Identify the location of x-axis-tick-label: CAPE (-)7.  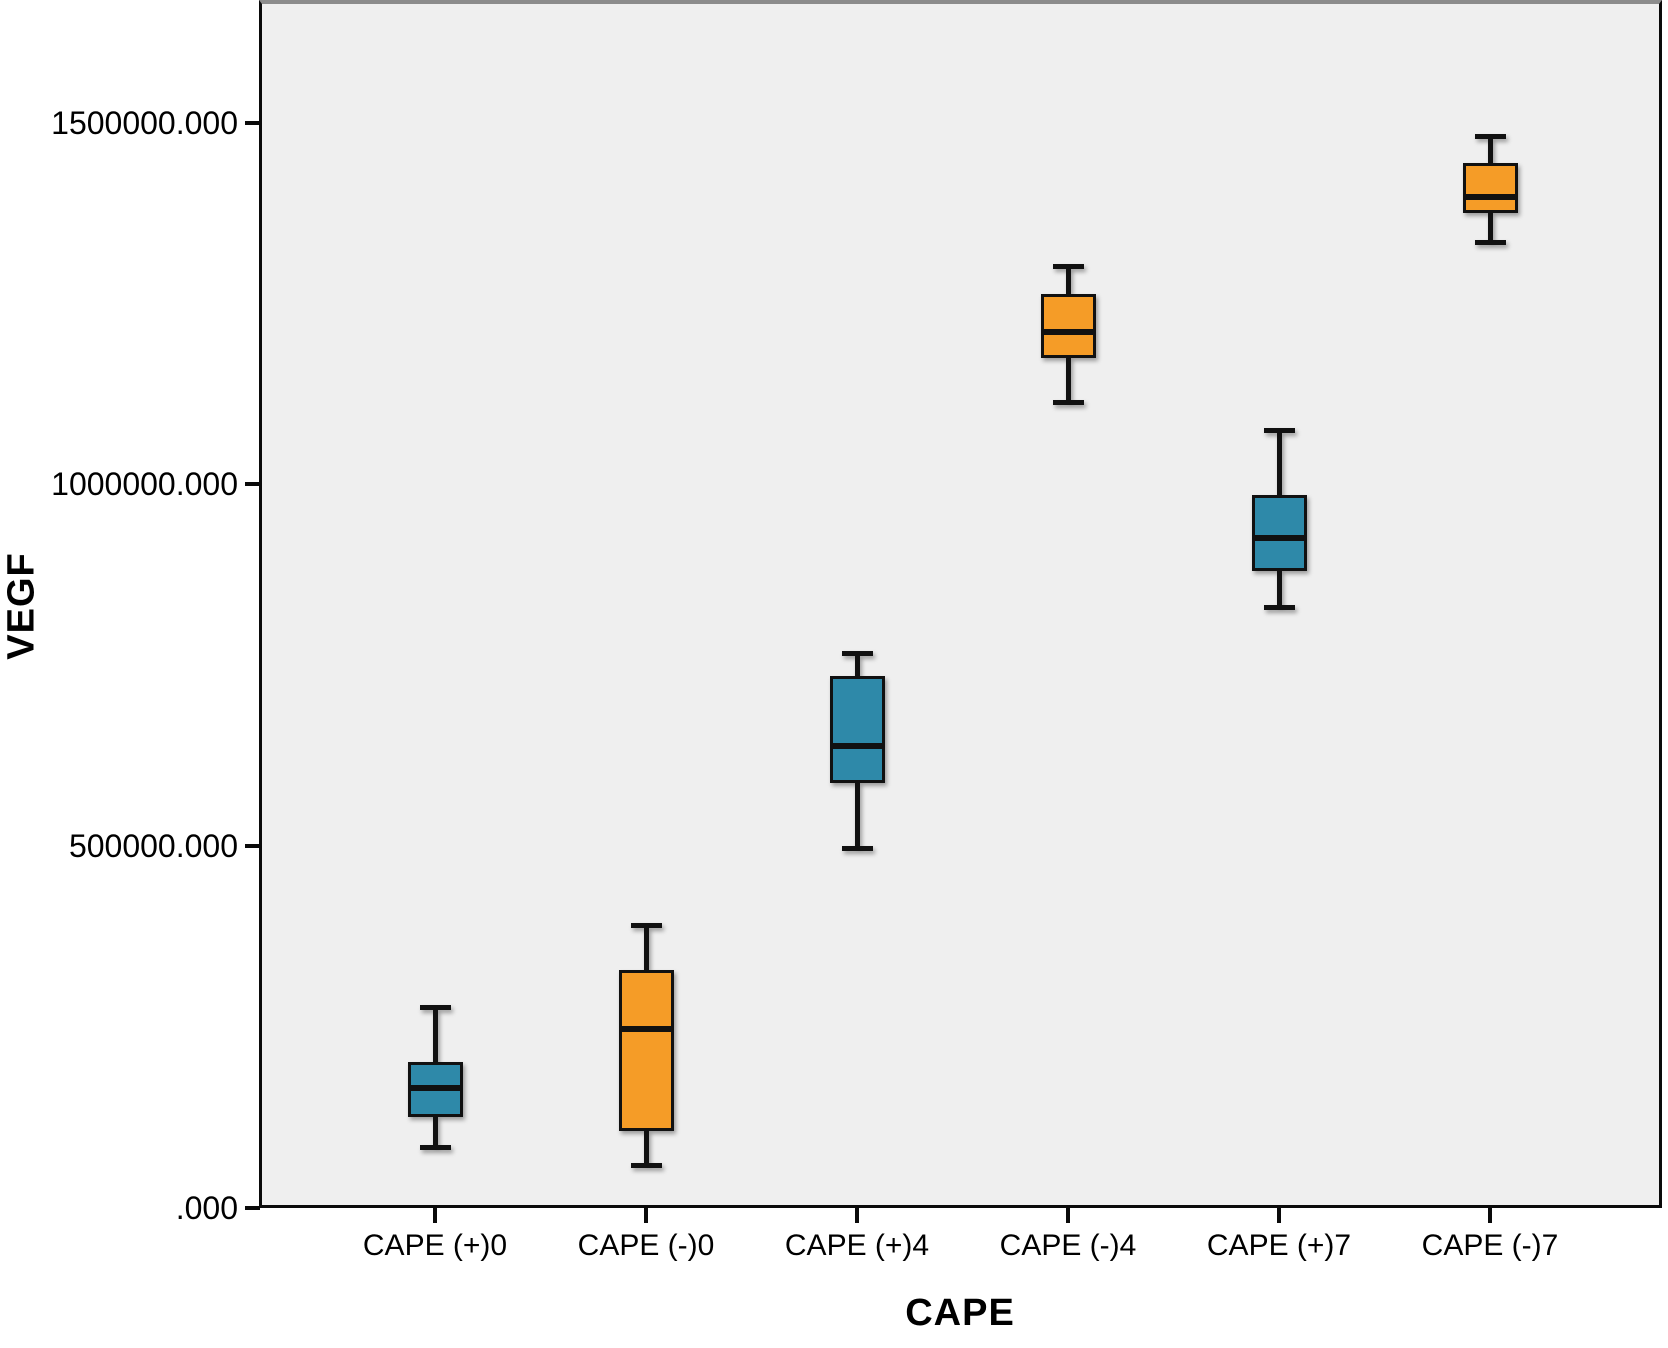
(1490, 1245).